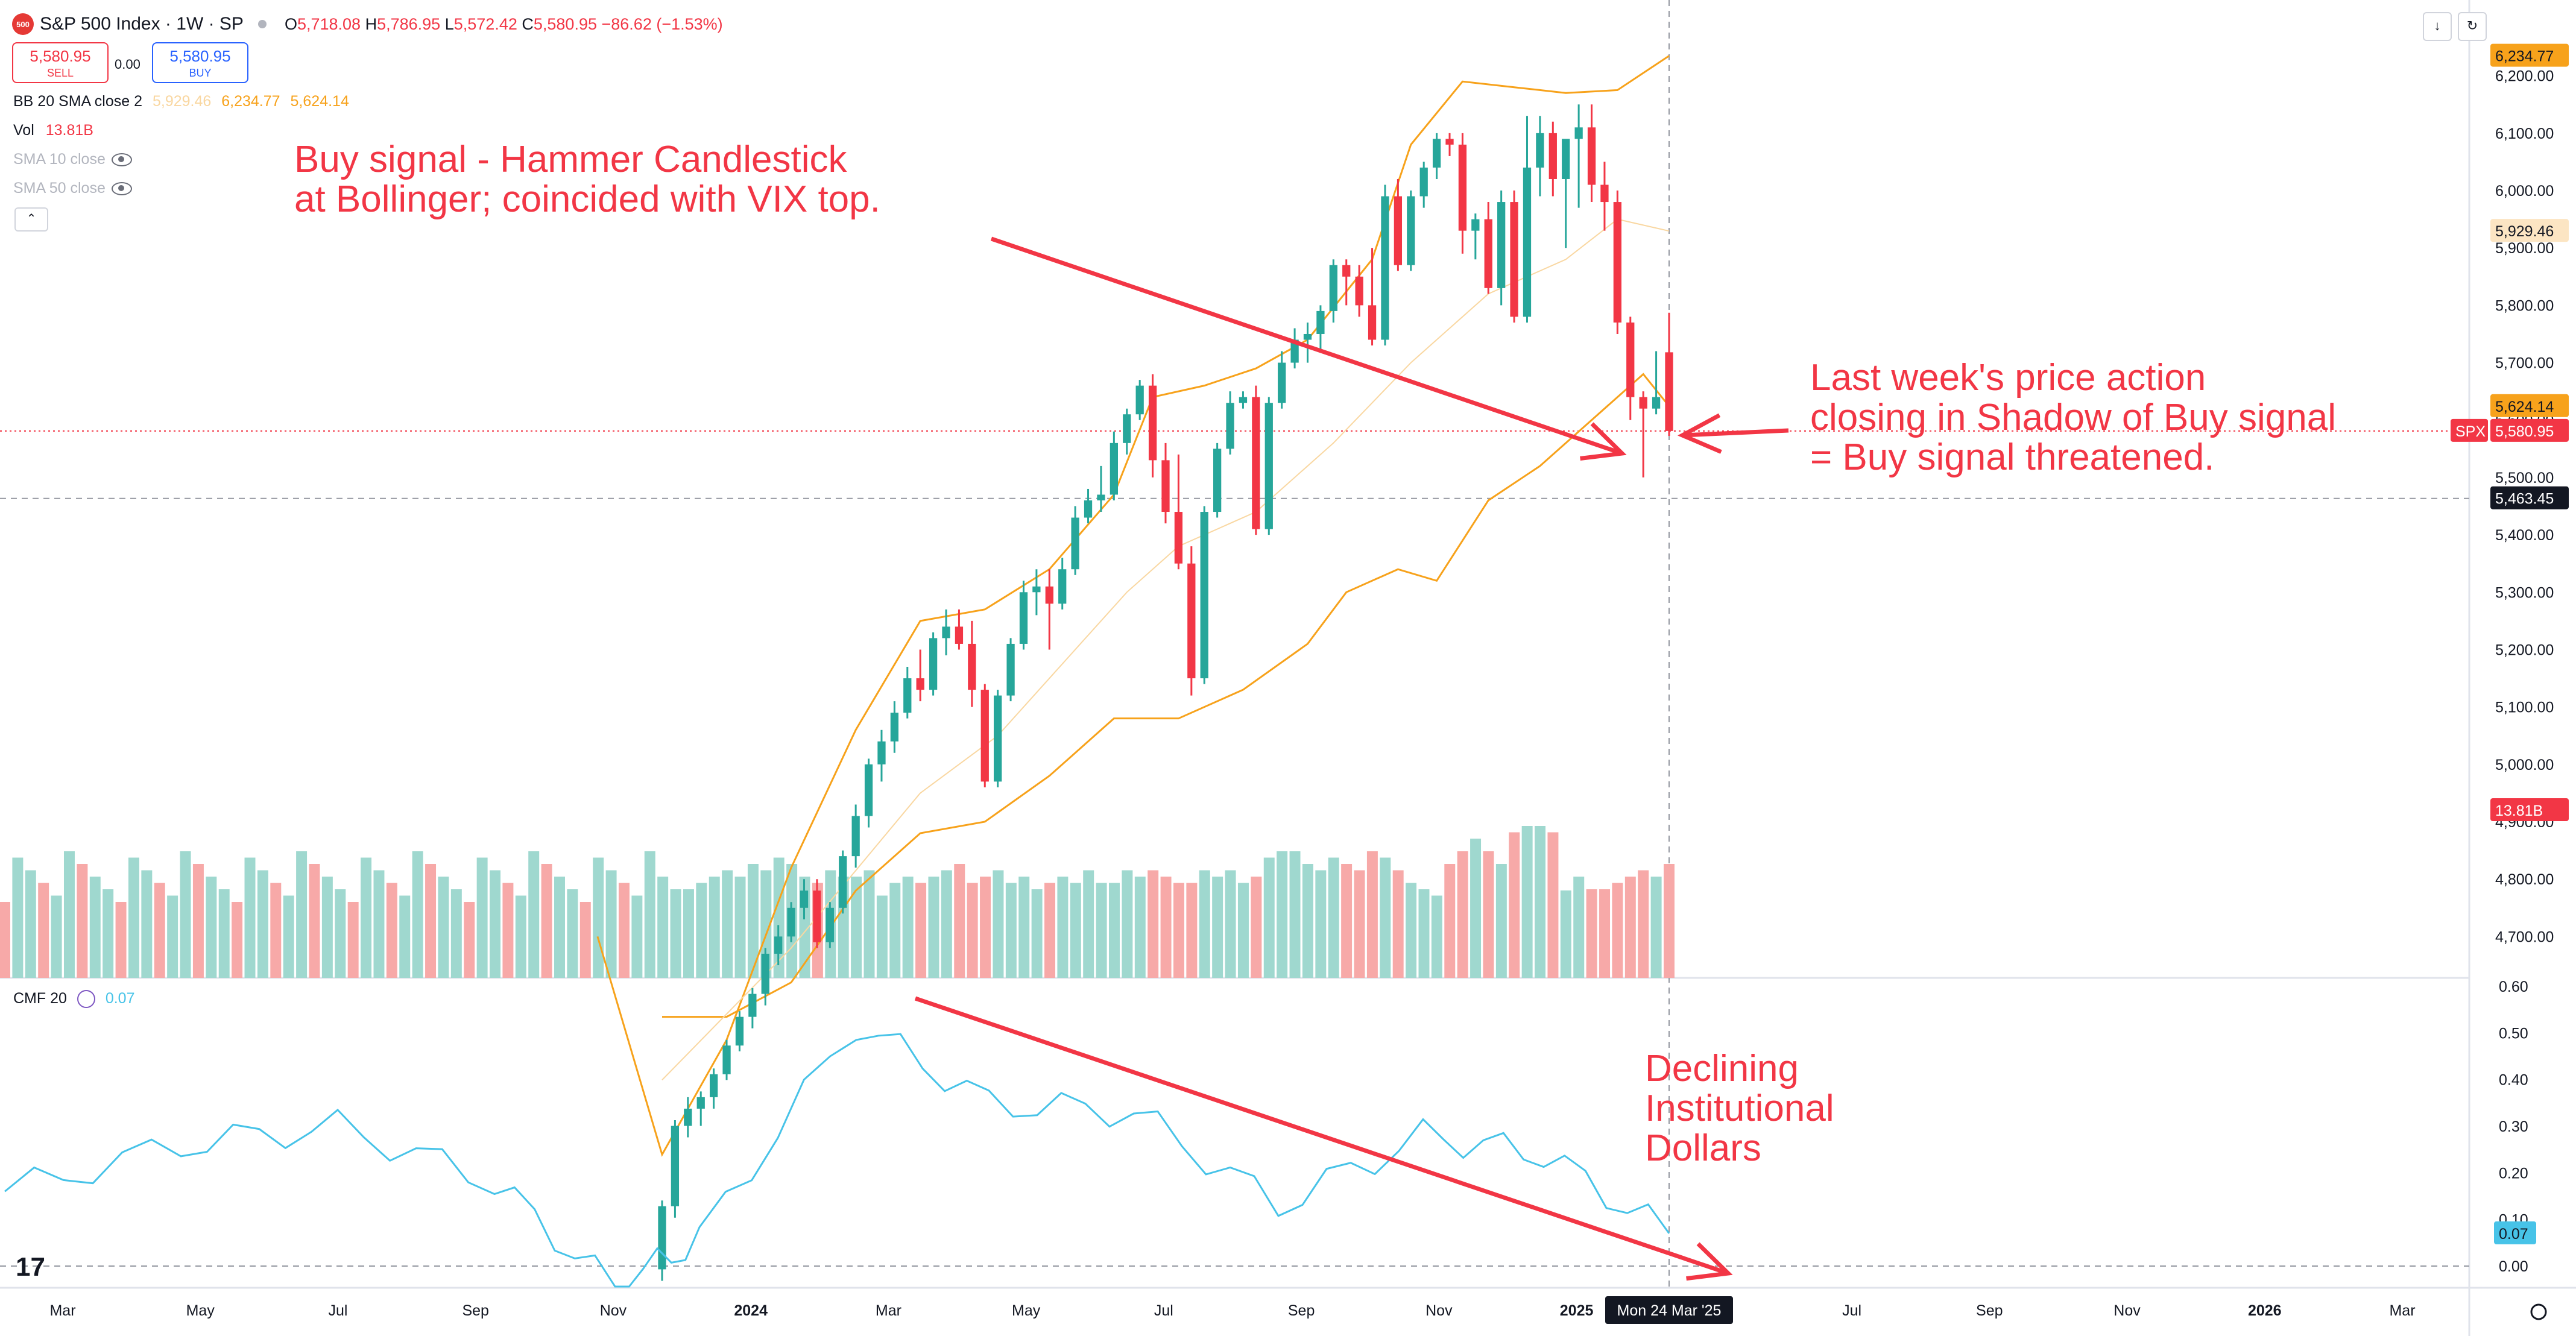  What do you see at coordinates (2524, 133) in the screenshot?
I see `price-tick-label: 6,100.00` at bounding box center [2524, 133].